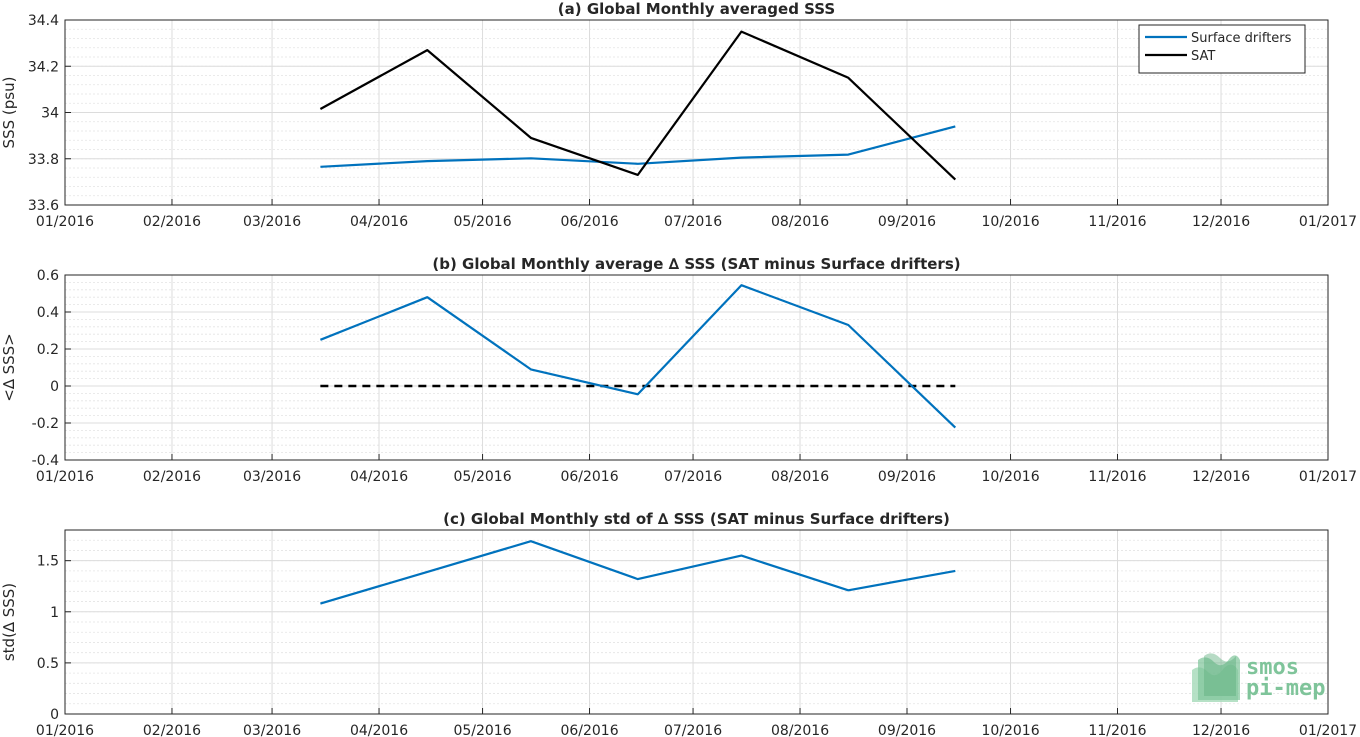 The width and height of the screenshot is (1360, 737). Describe the element at coordinates (696, 9) in the screenshot. I see `chart-title: (a) Global Monthly averaged SSS` at that location.